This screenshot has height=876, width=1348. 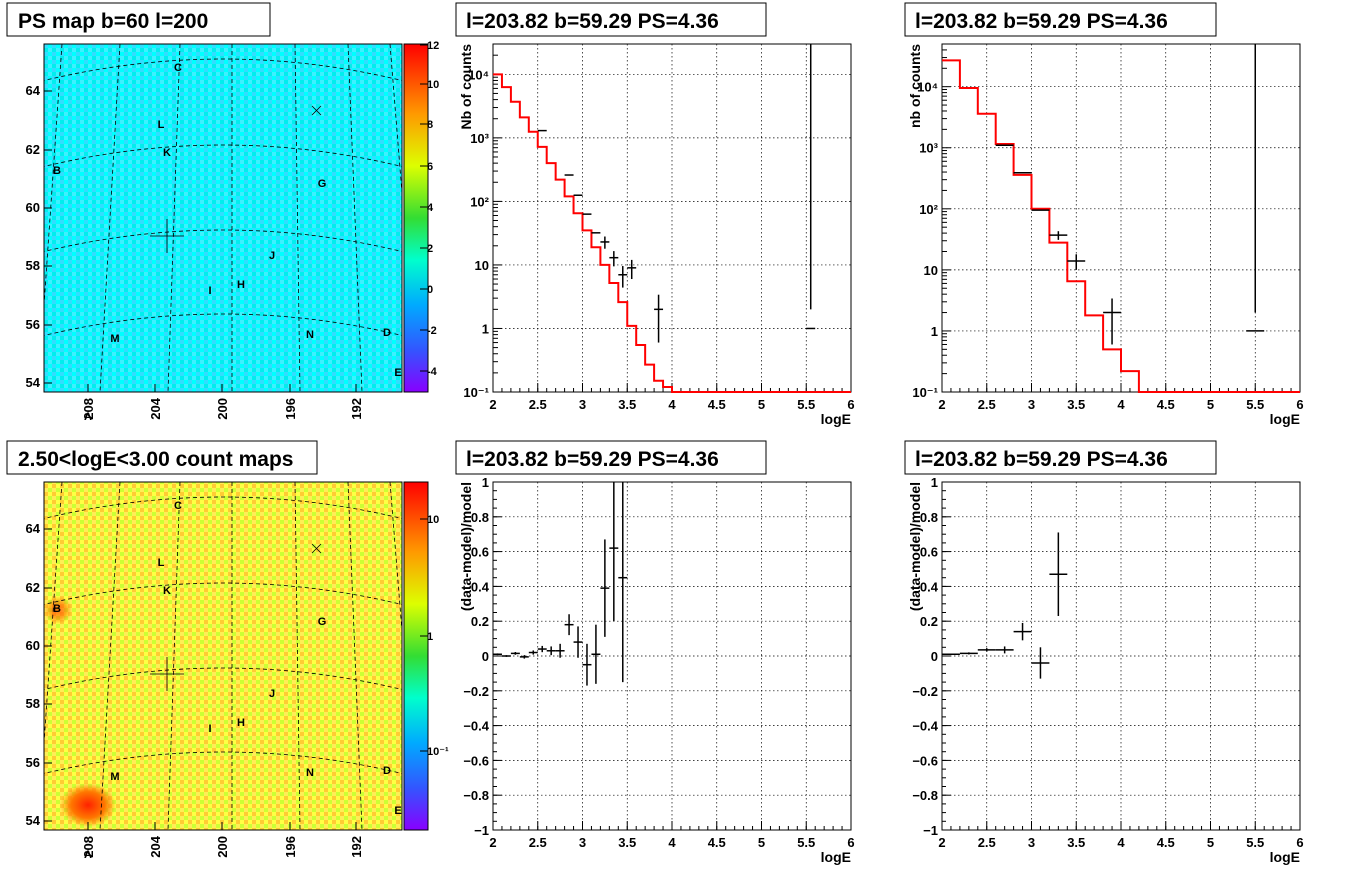 I want to click on ps-map-title: PS map b=60 l=200, so click(x=113, y=21).